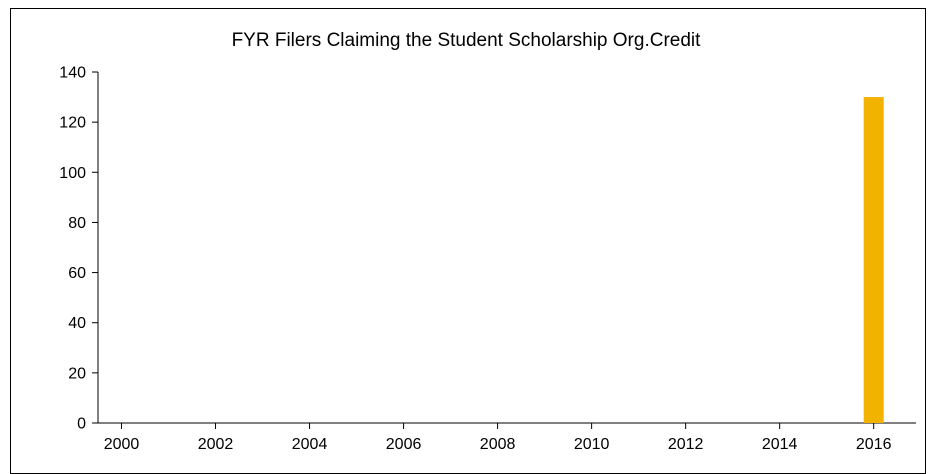 The image size is (932, 474). Describe the element at coordinates (780, 444) in the screenshot. I see `x-tick-label: 2014` at that location.